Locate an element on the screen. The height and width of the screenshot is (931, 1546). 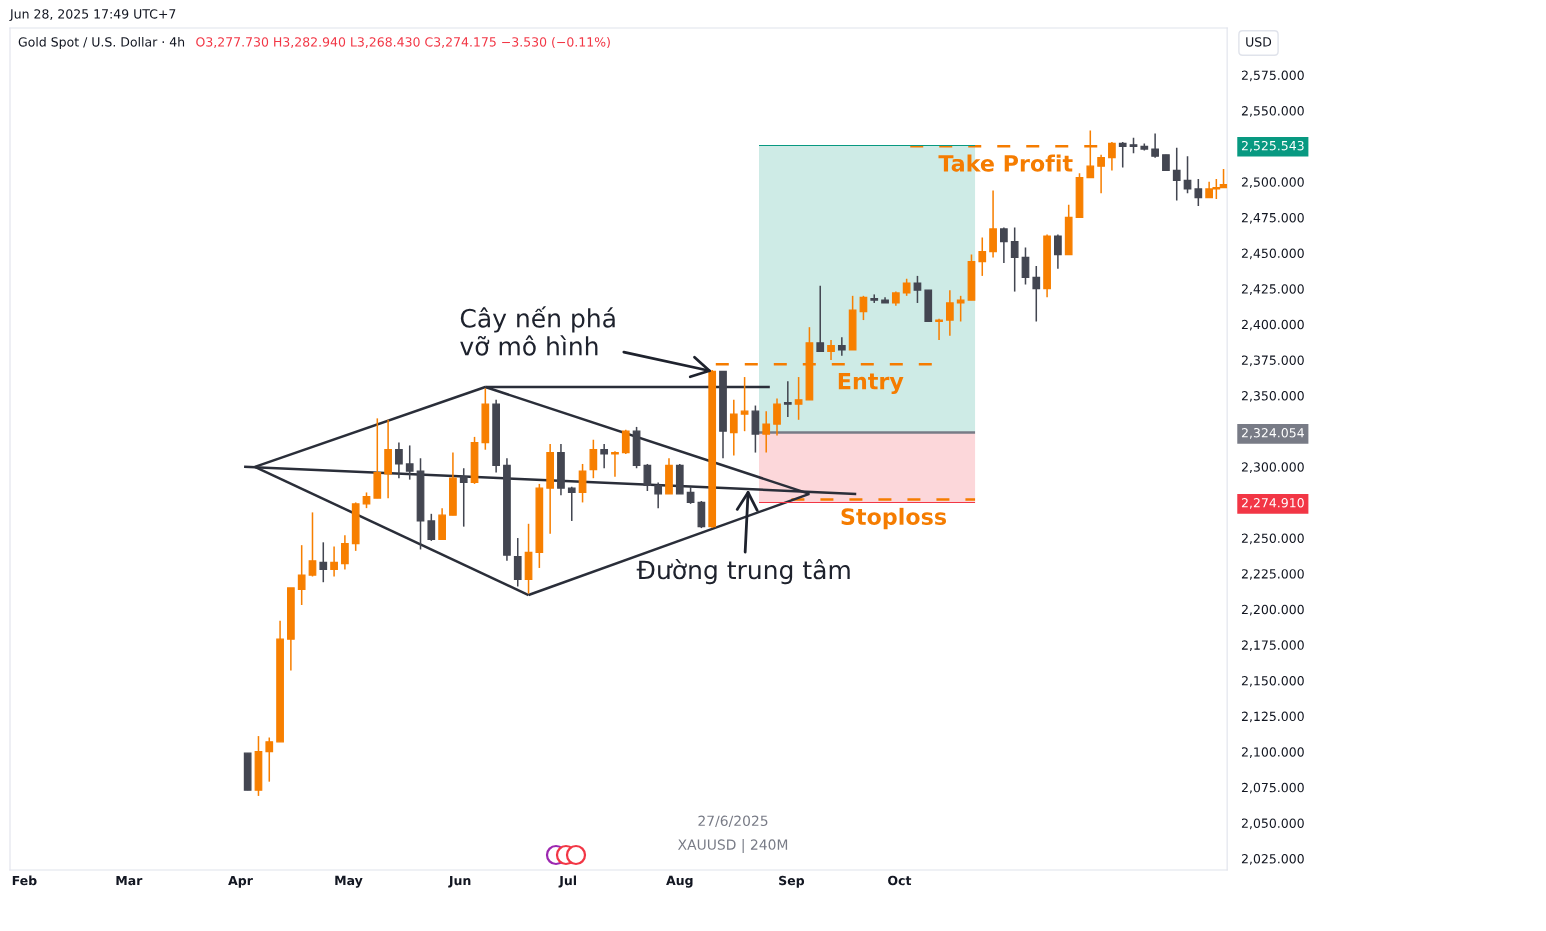
series-label: Entry is located at coordinates (871, 383).